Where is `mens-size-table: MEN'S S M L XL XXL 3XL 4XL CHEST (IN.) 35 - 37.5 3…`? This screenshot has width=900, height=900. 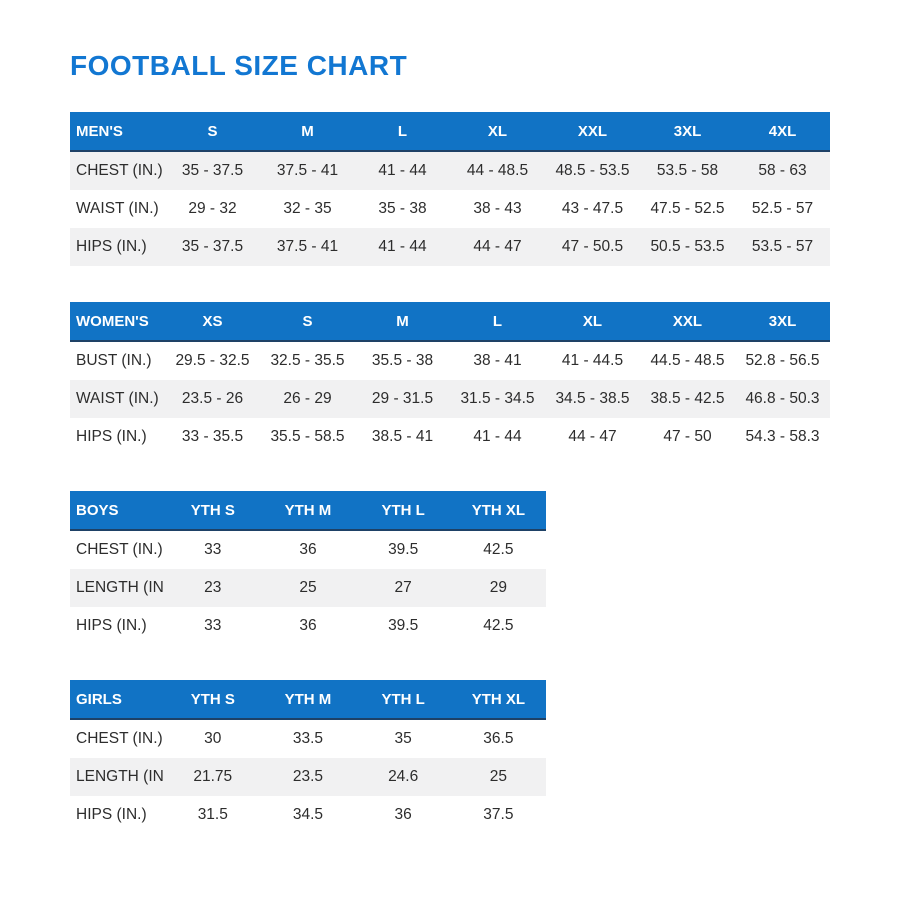
mens-size-table: MEN'S S M L XL XXL 3XL 4XL CHEST (IN.) 35 - 37.5 3… is located at coordinates (450, 189).